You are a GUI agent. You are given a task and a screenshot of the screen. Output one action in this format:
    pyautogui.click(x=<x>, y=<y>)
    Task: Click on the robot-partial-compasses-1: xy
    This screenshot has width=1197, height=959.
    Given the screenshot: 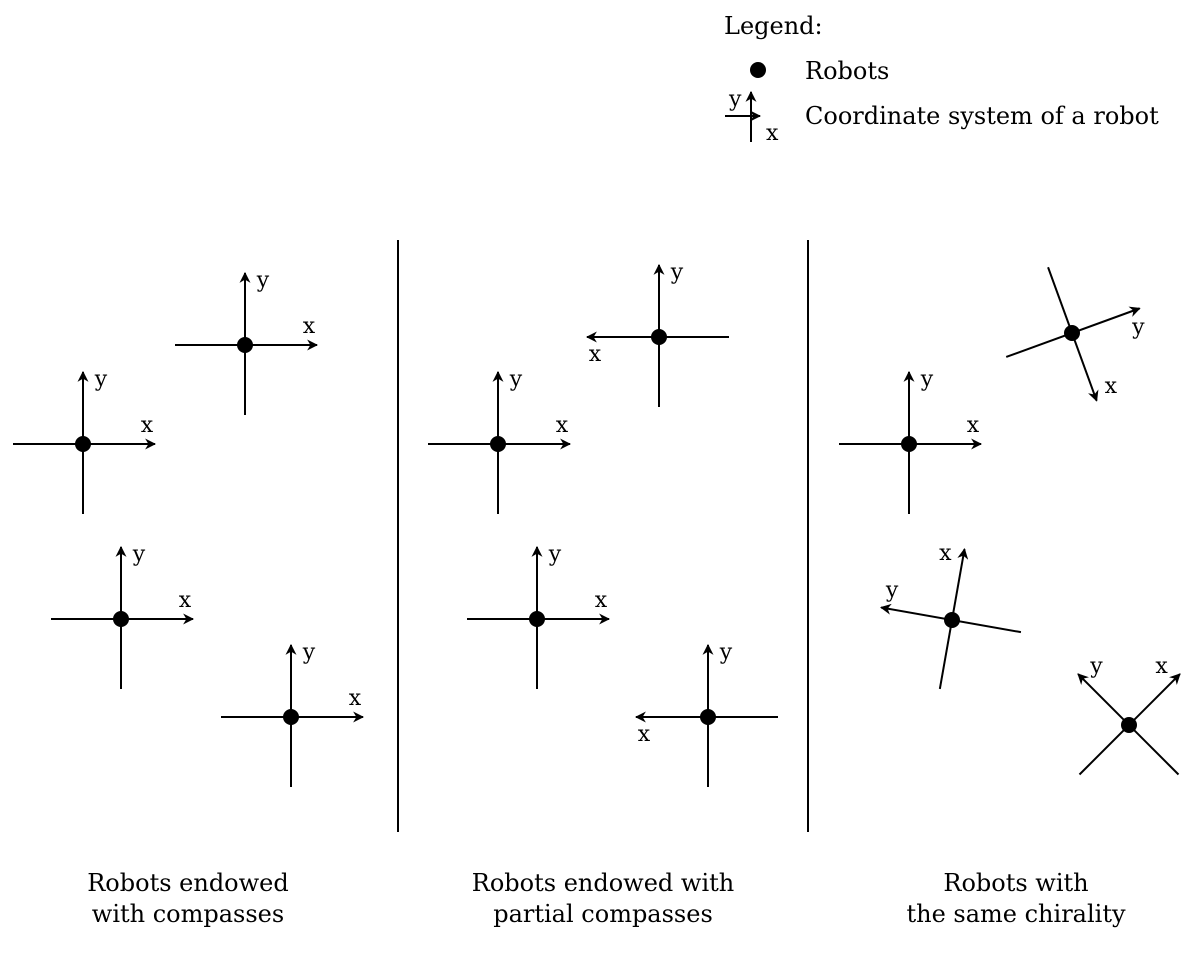 What is the action you would take?
    pyautogui.click(x=657, y=333)
    